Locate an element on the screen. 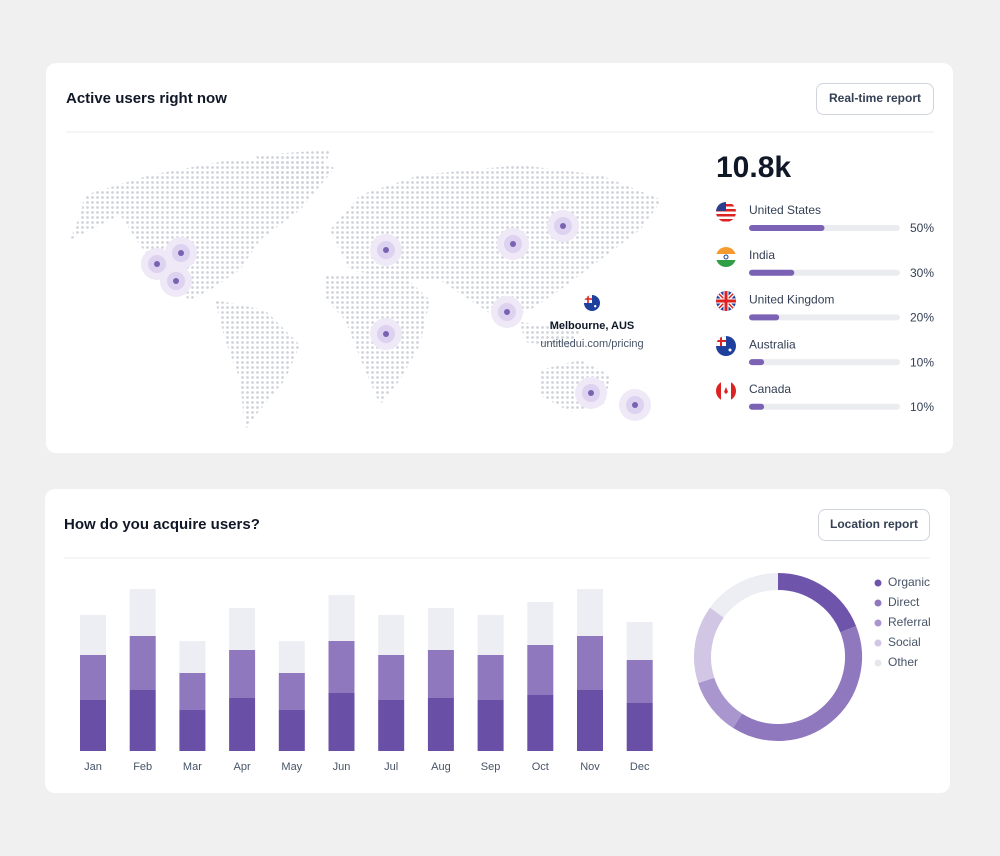 The image size is (1000, 856). country-name: Canada is located at coordinates (770, 389).